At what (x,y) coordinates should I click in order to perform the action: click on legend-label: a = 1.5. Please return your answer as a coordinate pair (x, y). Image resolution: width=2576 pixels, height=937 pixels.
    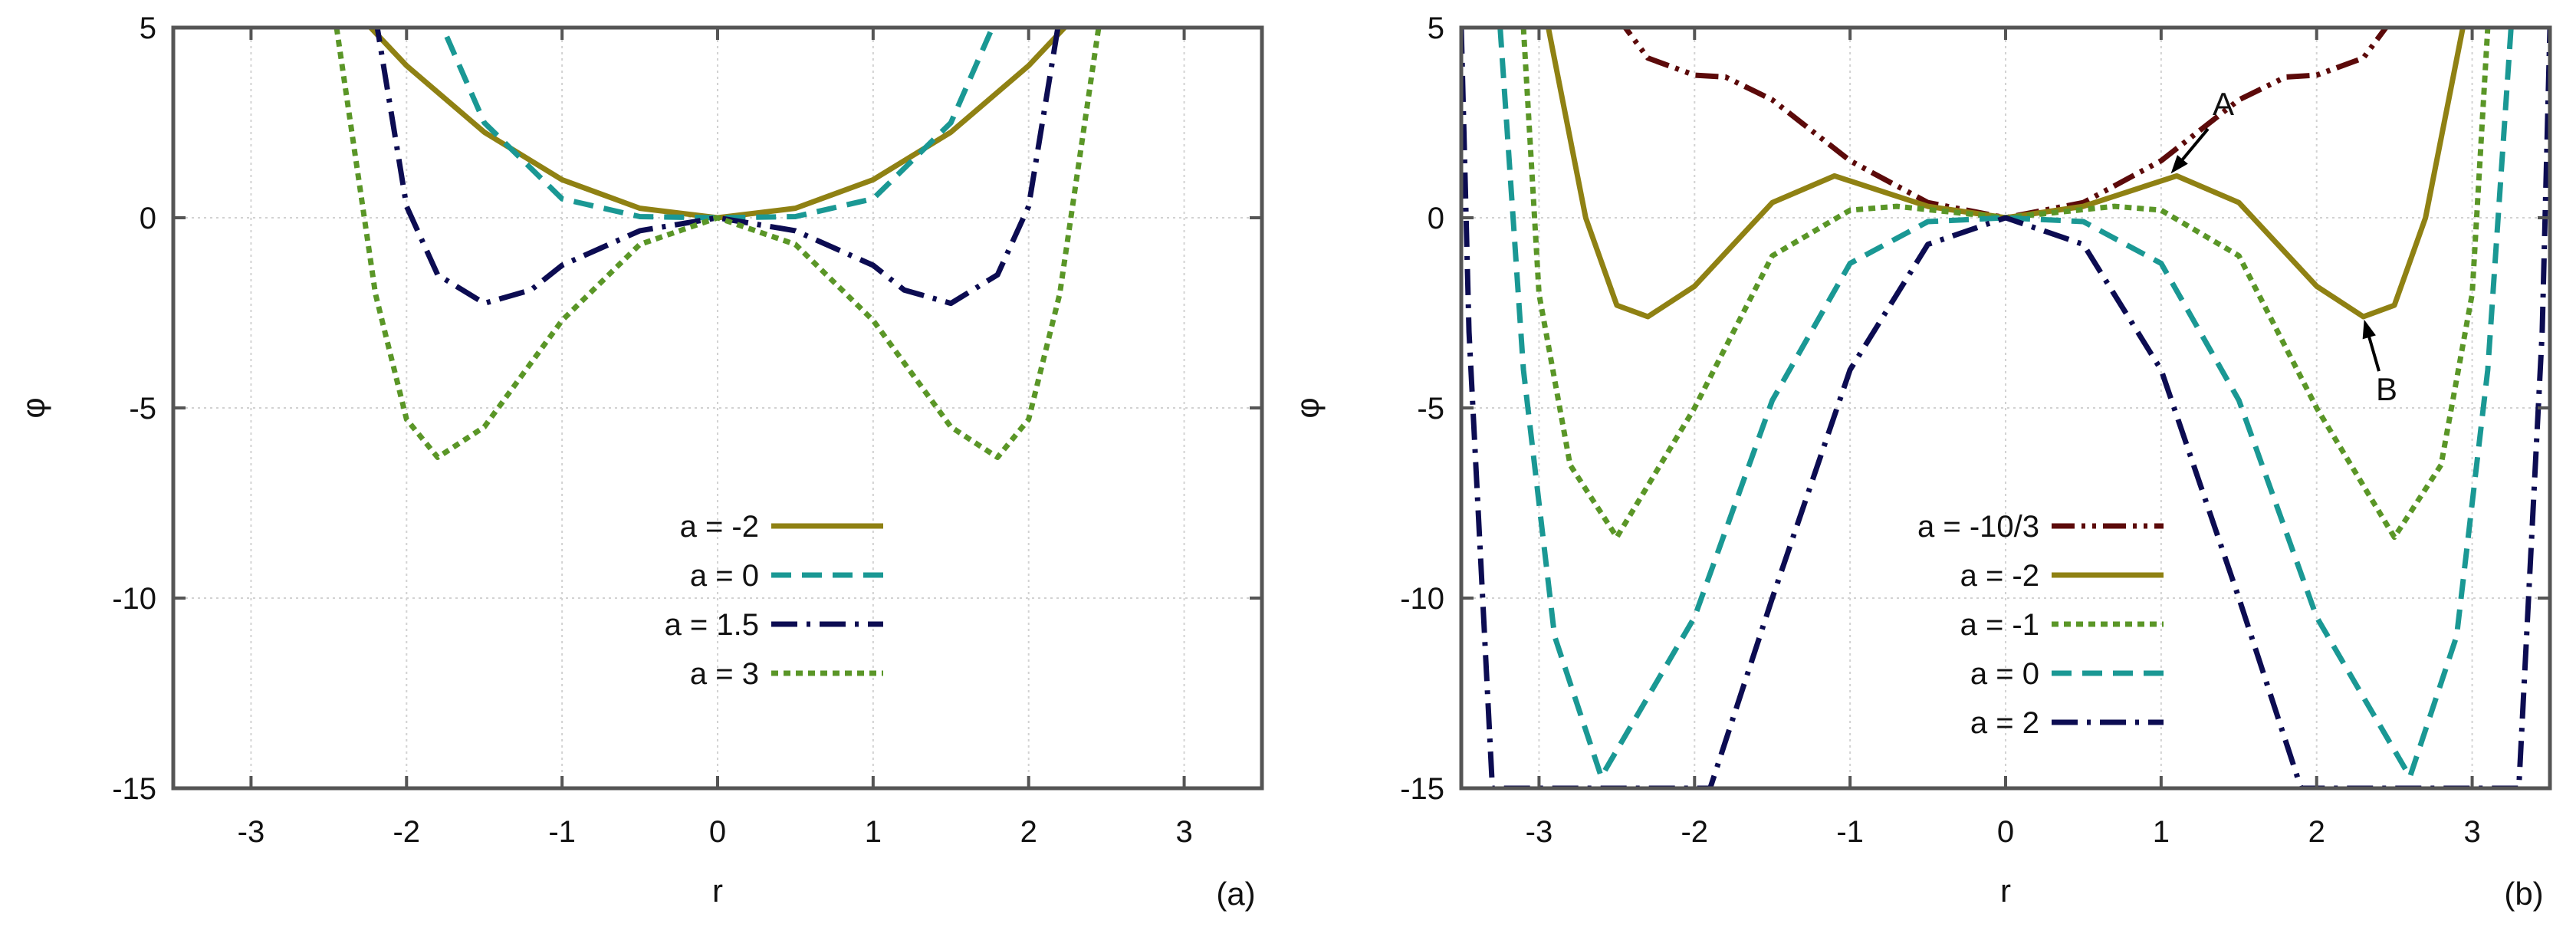
    Looking at the image, I should click on (712, 625).